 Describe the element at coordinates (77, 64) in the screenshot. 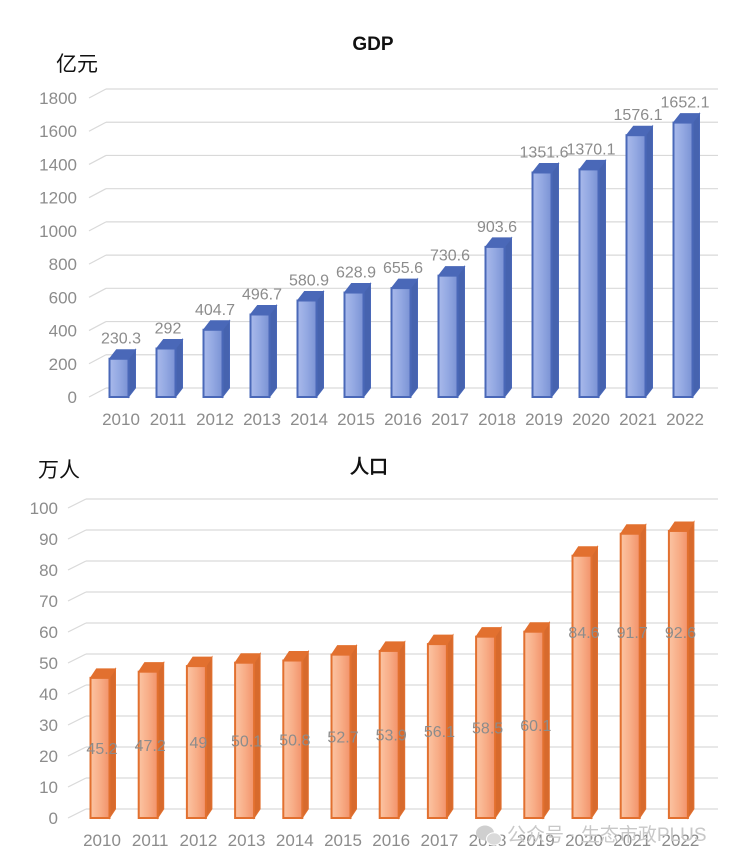

I see `gdp-chart-unit-label: 亿元` at that location.